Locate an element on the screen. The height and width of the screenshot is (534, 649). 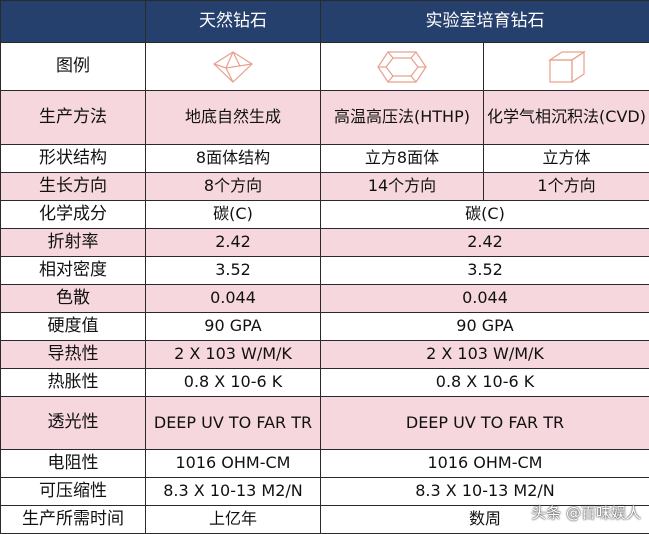
table-row: 热胀性 0.8 X 10-6 K 0.8 X 10-6 K is located at coordinates (325, 383).